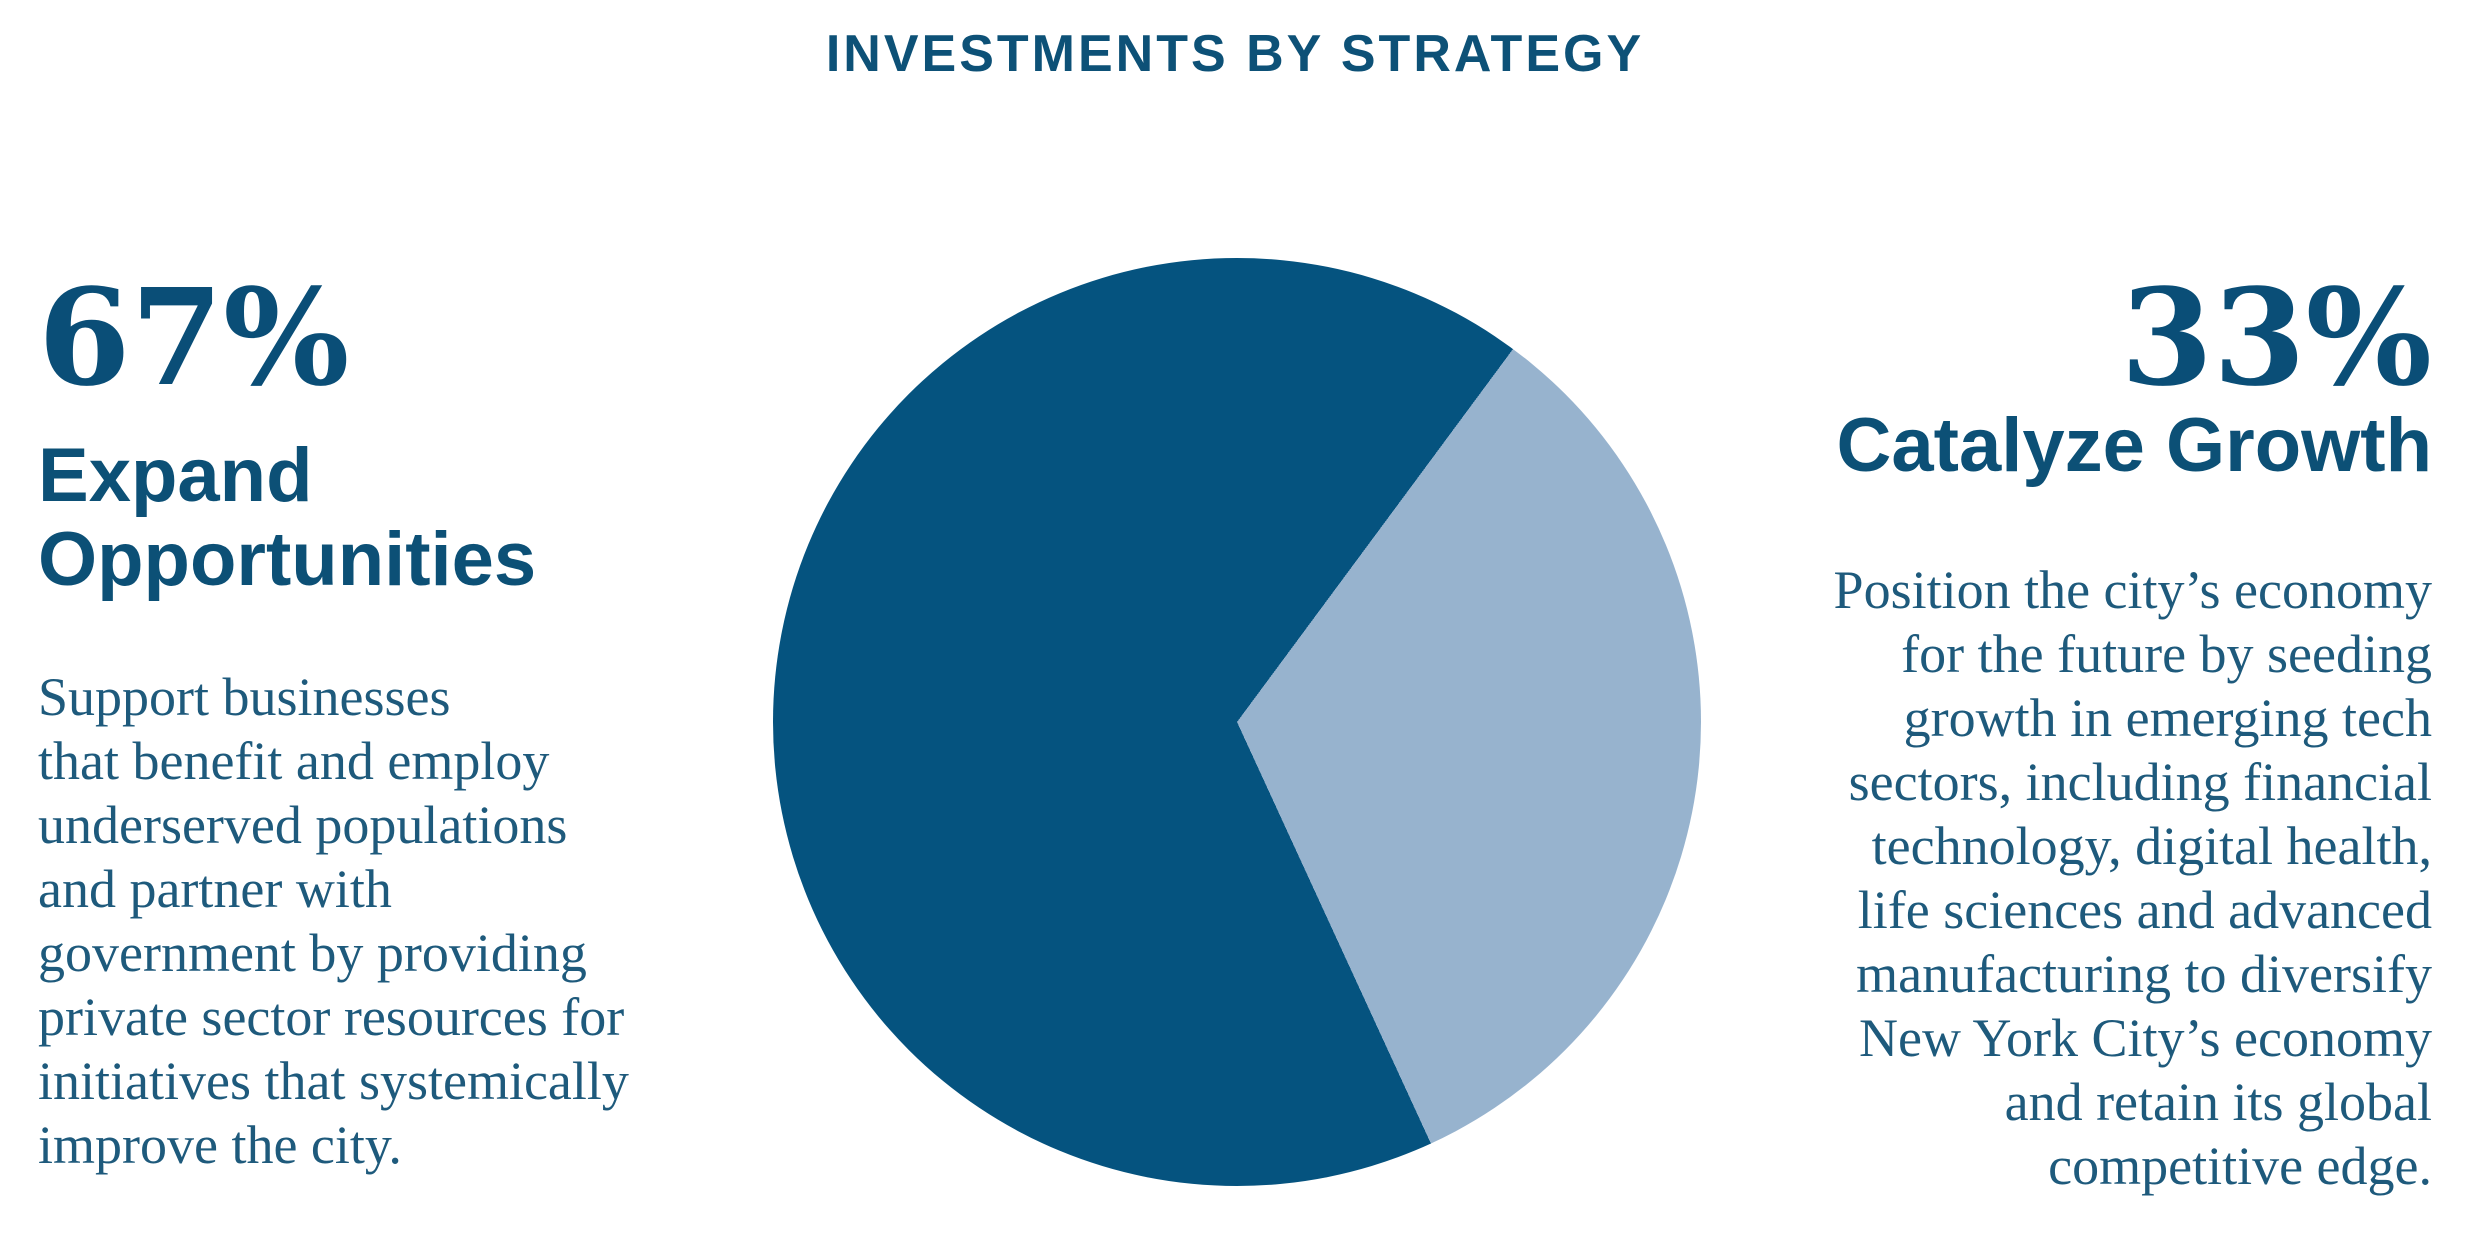 This screenshot has height=1236, width=2470. Describe the element at coordinates (287, 517) in the screenshot. I see `heading-expand-opportunities: Expand Opportunities` at that location.